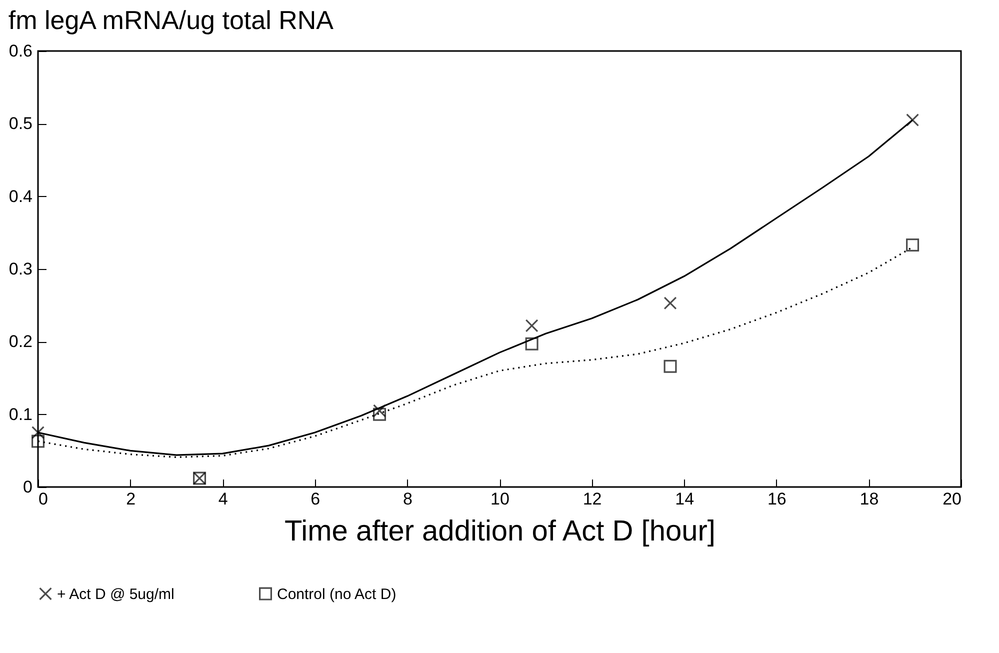 This screenshot has width=999, height=653. What do you see at coordinates (952, 499) in the screenshot?
I see `x-tick-label: 20` at bounding box center [952, 499].